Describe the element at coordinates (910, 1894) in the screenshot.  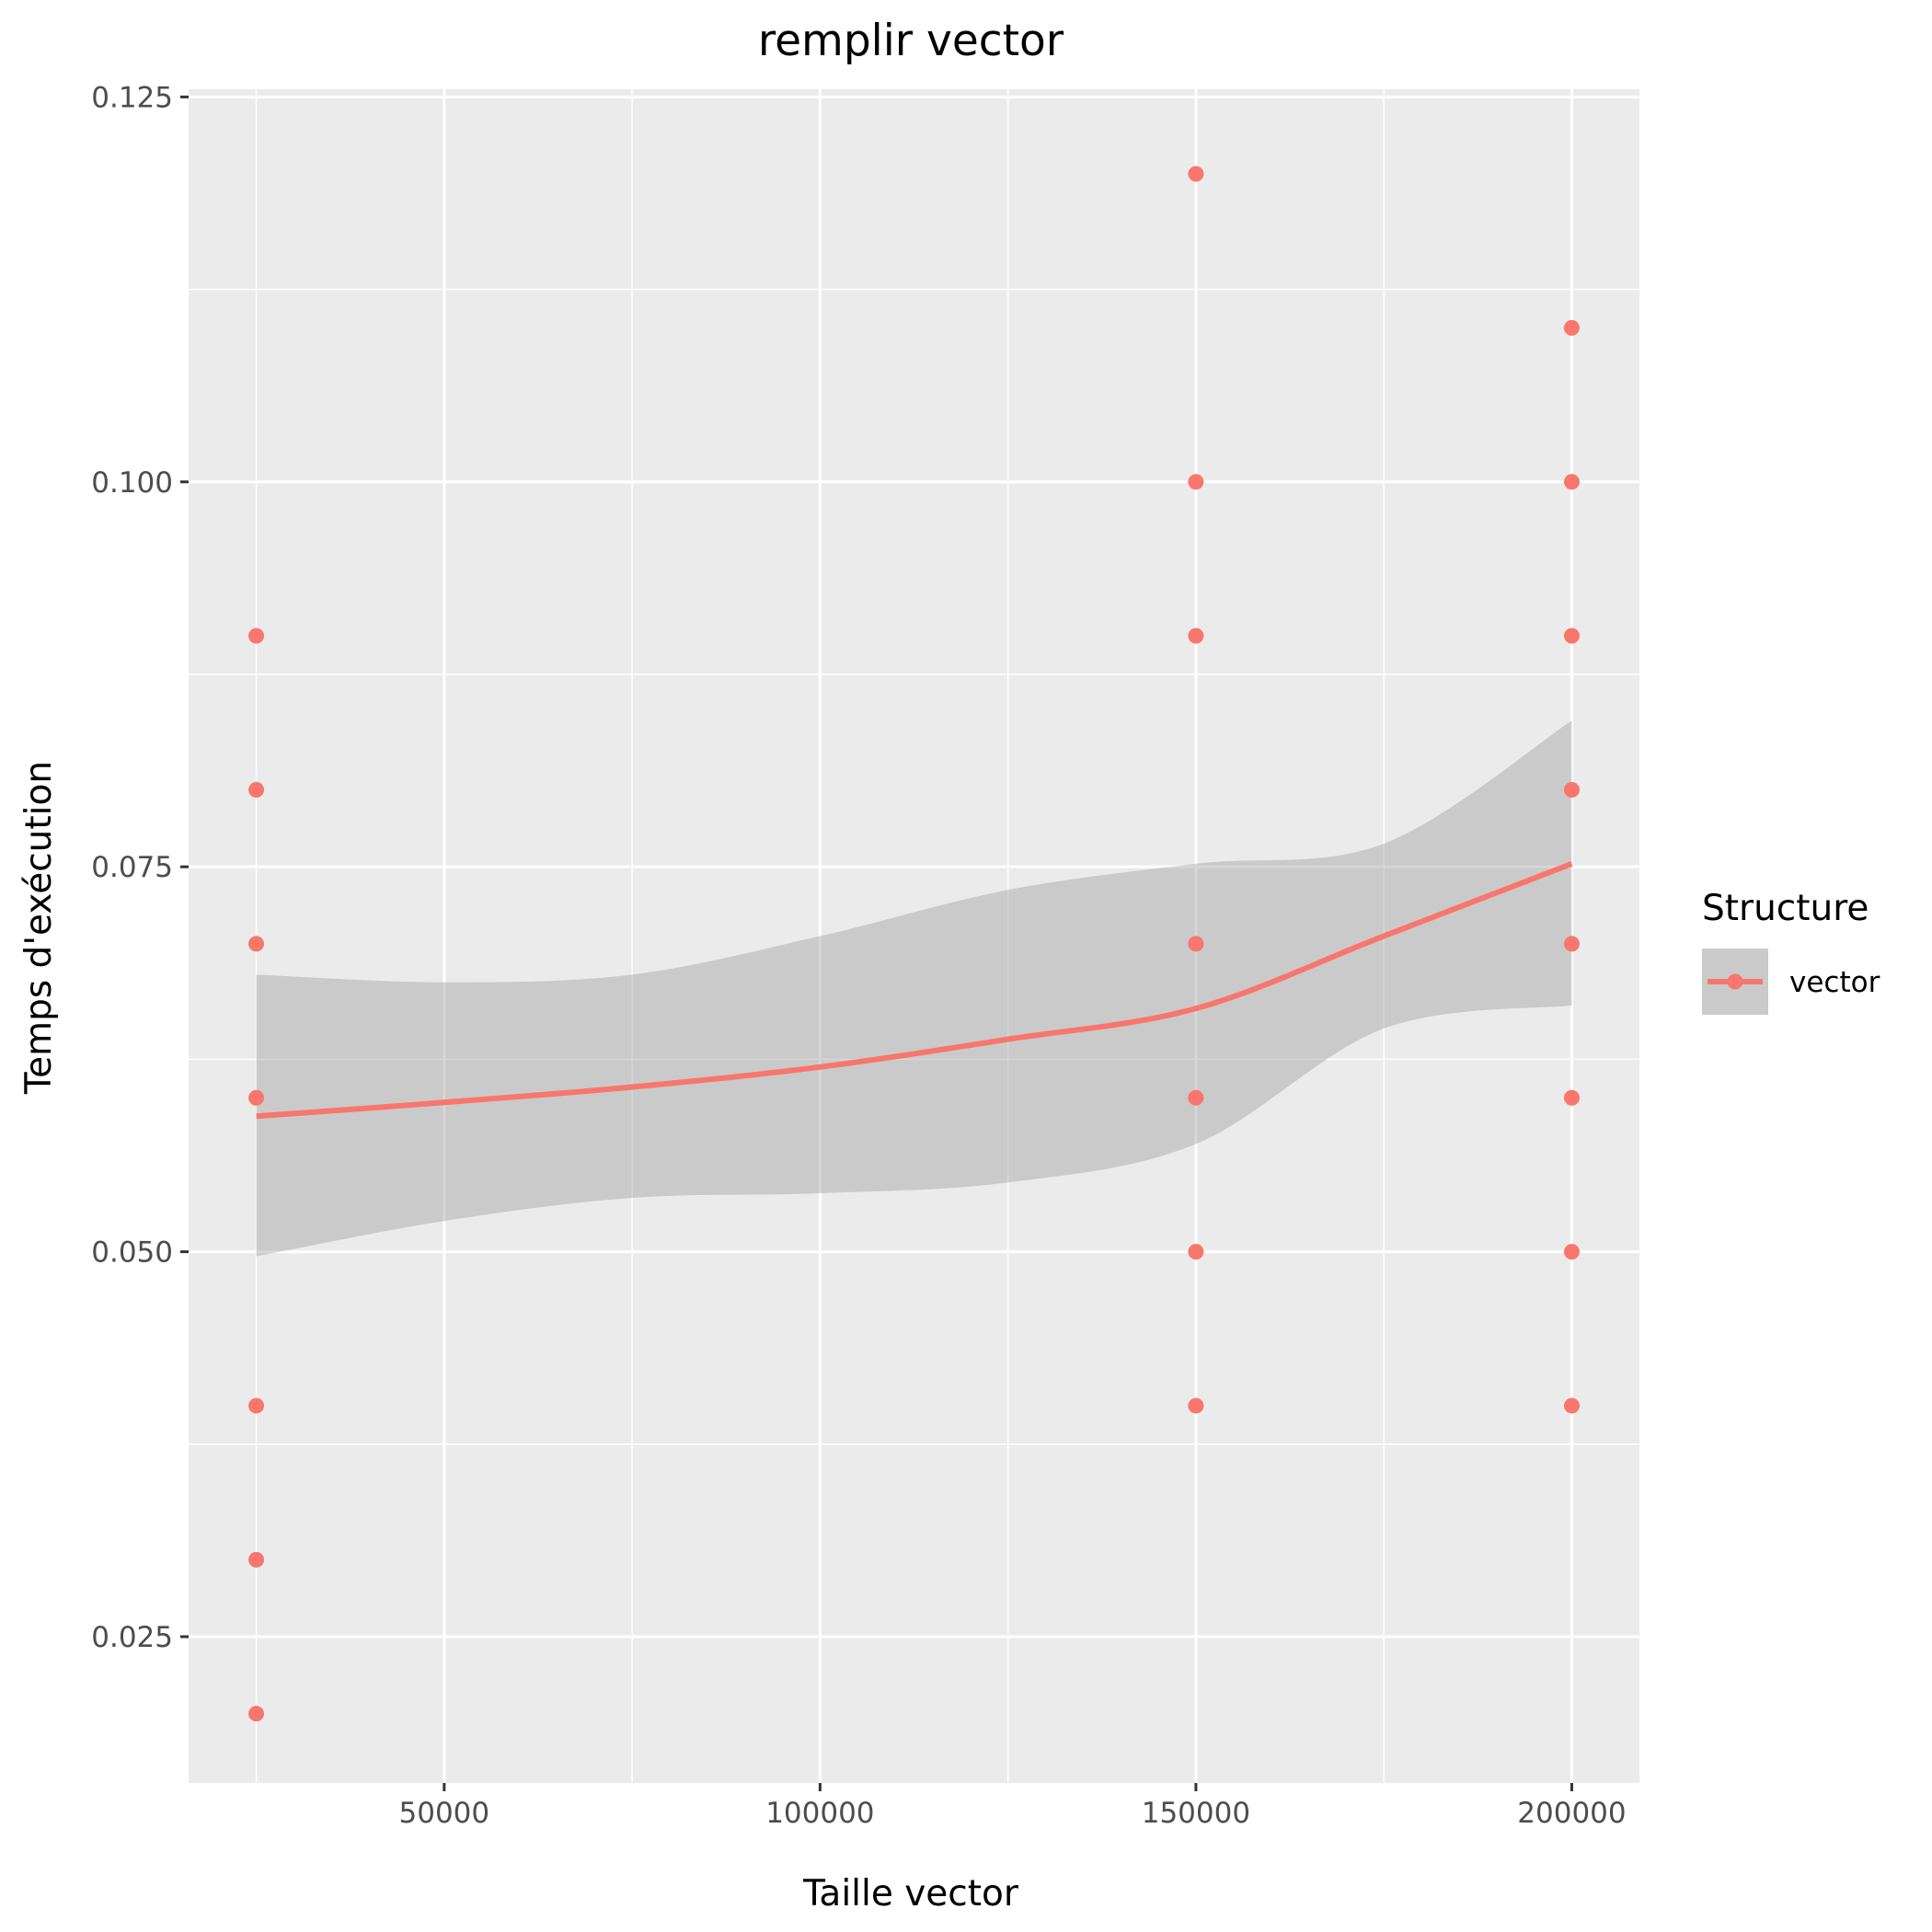
I see `x-axis-title: Taille vector` at that location.